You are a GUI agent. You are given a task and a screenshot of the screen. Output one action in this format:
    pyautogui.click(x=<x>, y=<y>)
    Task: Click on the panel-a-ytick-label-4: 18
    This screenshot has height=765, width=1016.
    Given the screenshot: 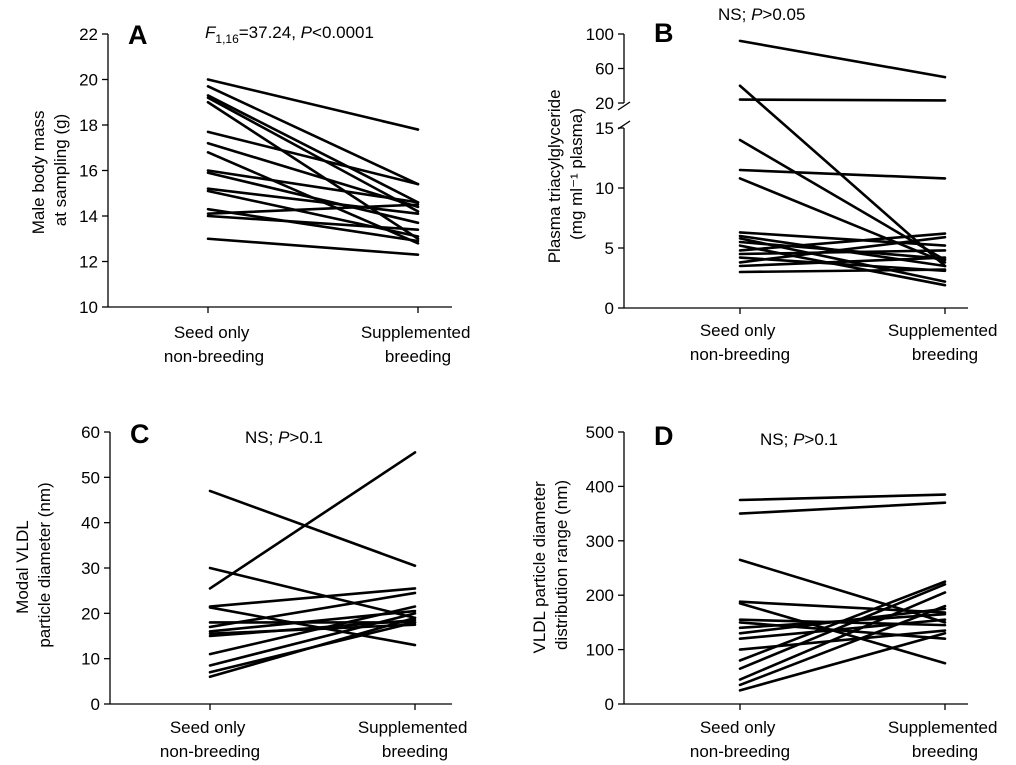 What is the action you would take?
    pyautogui.click(x=88, y=125)
    